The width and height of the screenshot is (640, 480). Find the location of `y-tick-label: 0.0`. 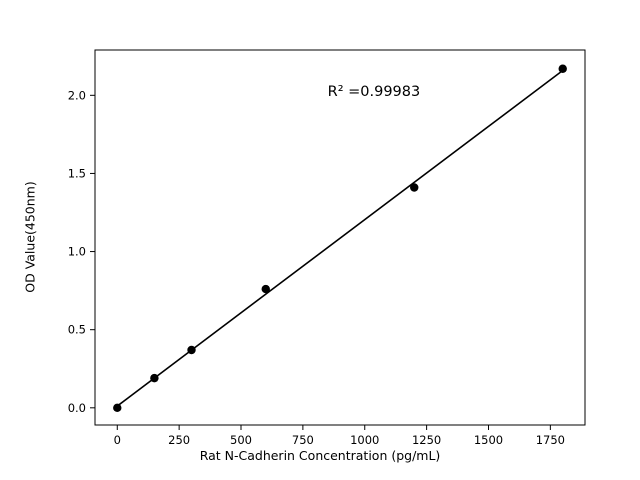

y-tick-label: 0.0 is located at coordinates (77, 408).